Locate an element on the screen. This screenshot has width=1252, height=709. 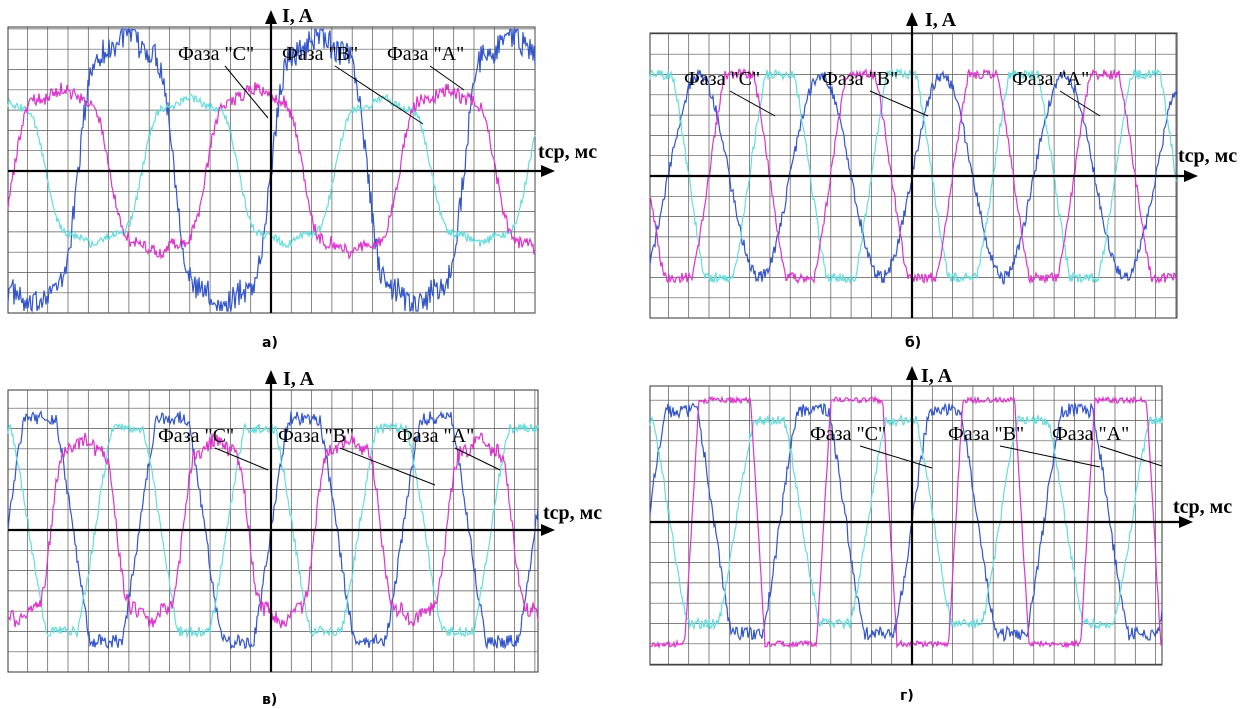
annotation-phase-b-a: Фаза "B" is located at coordinates (320, 54).